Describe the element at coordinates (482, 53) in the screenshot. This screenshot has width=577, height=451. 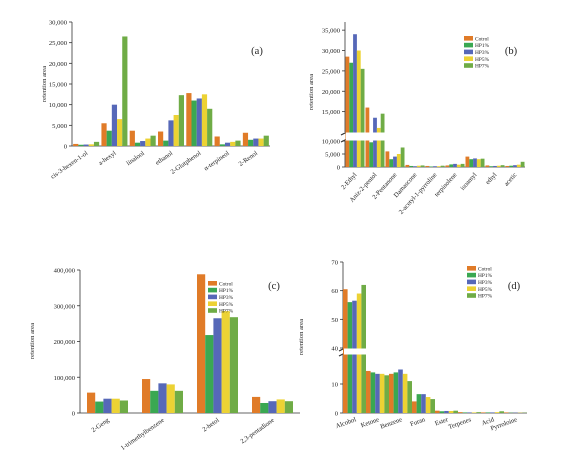
I see `legend-label: HP3%` at that location.